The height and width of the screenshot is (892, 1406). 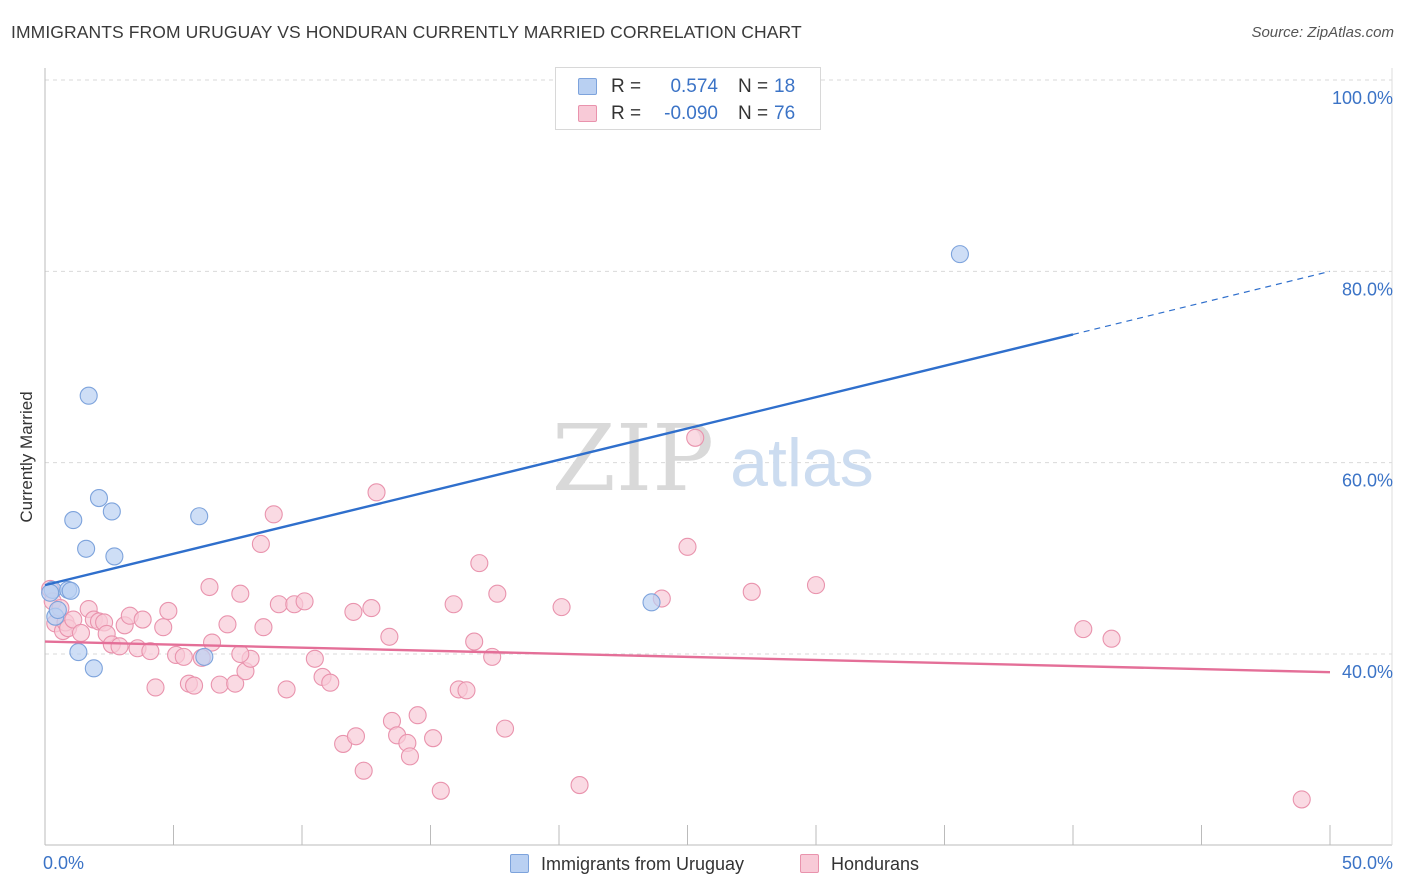 I want to click on correlation-legend: R = 0.574 N = 18 R = -0.090 N = 76, so click(x=688, y=98).